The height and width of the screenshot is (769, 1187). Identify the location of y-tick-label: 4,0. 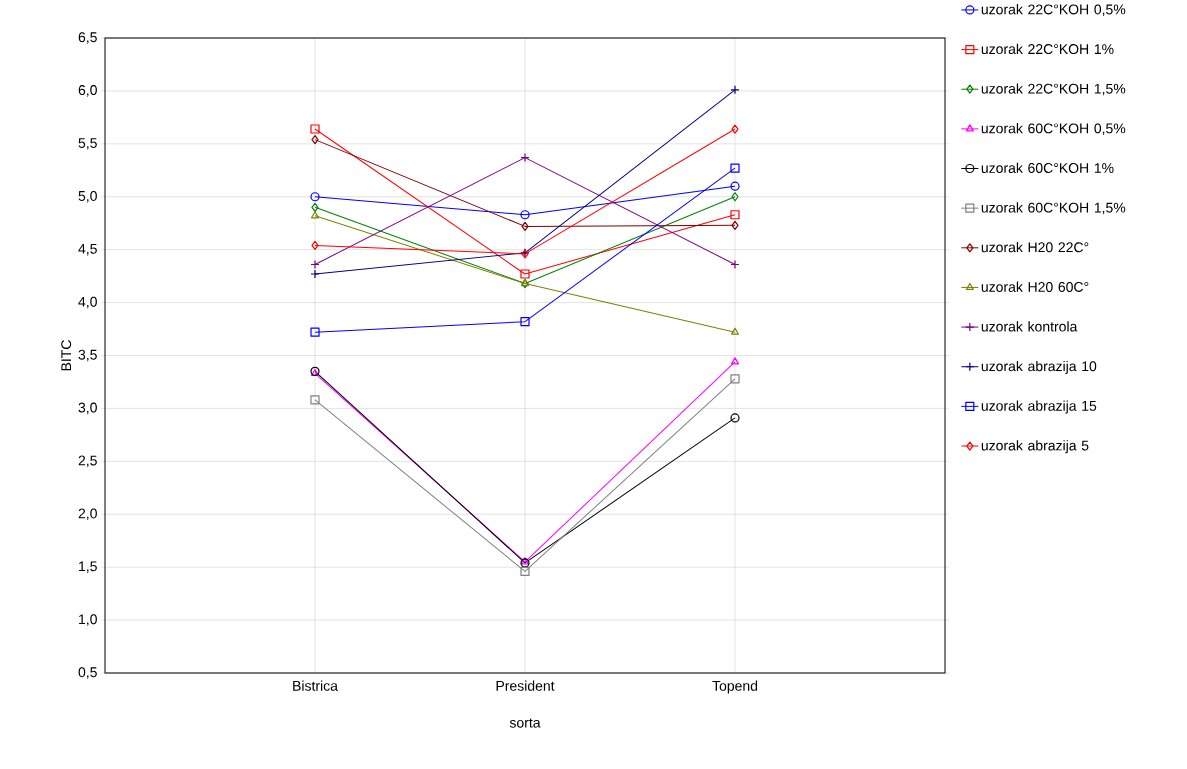
(87, 302).